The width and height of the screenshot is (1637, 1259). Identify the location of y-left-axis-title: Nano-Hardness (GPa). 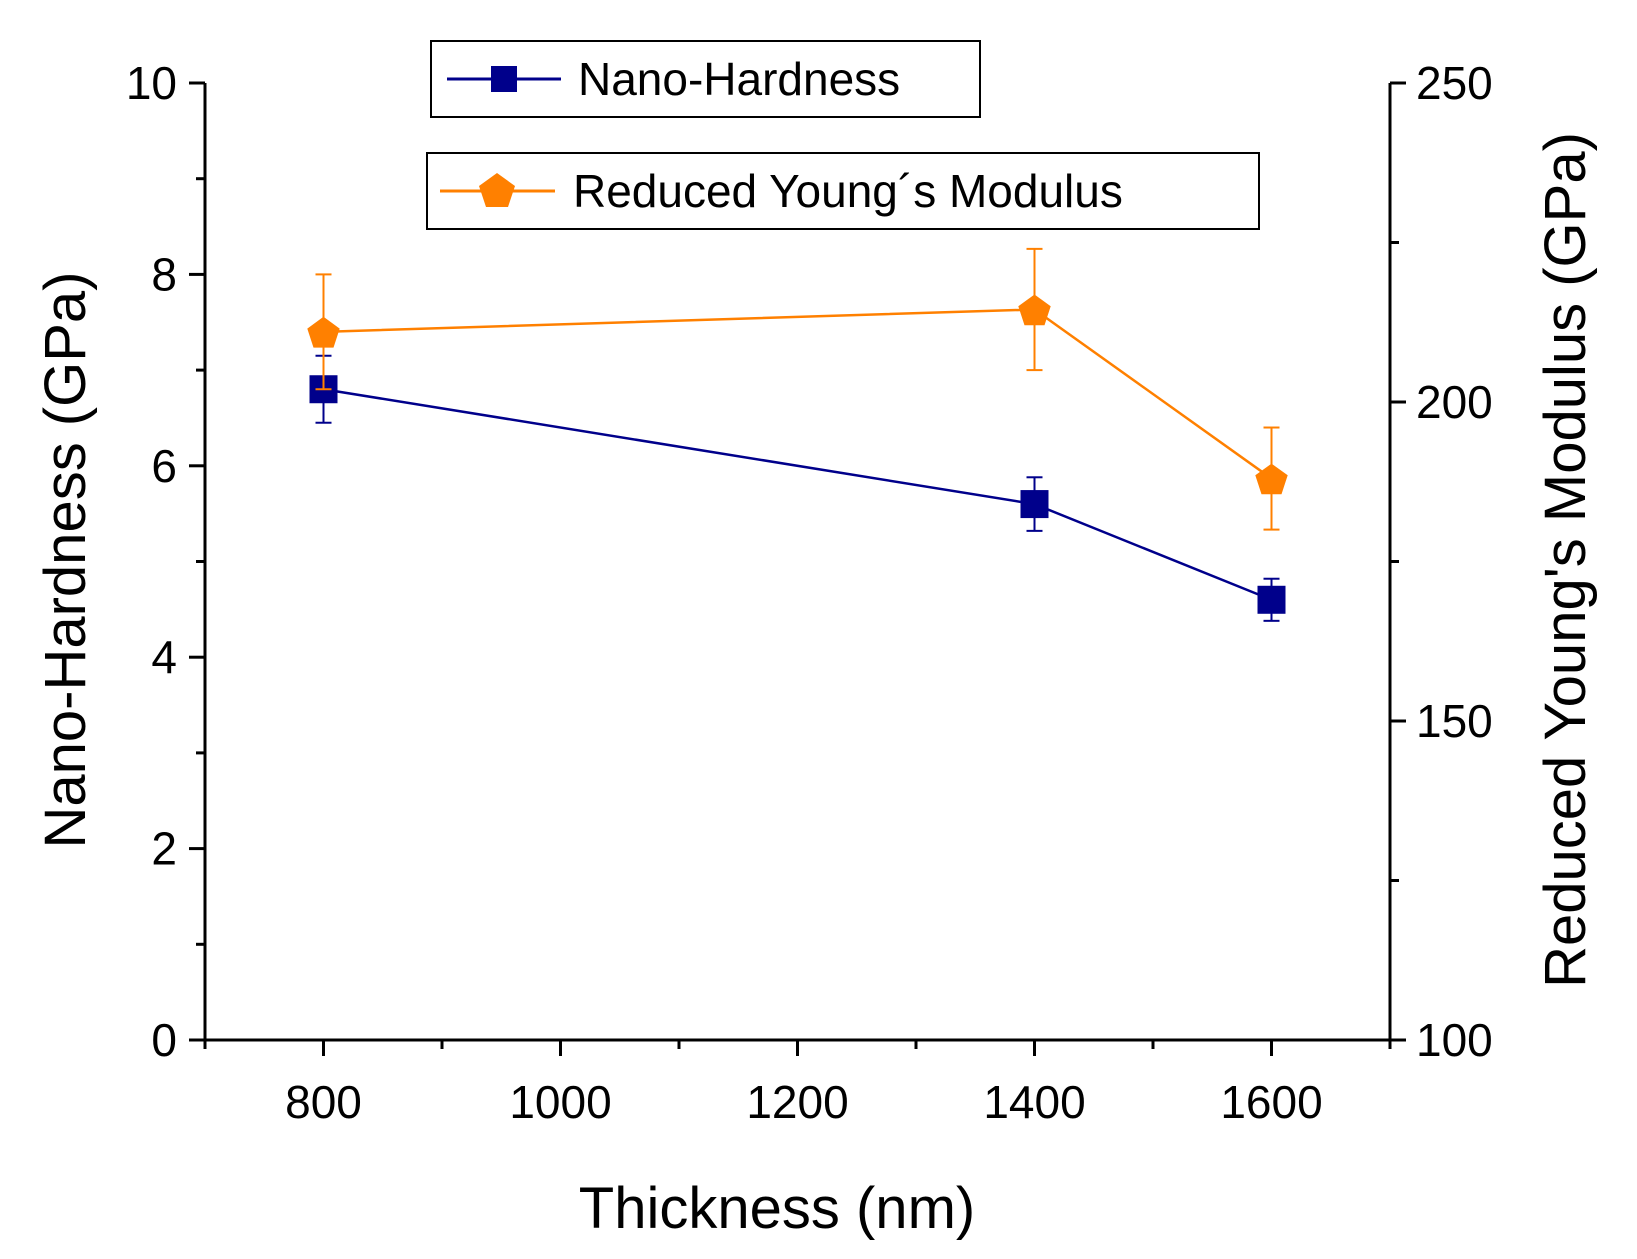
(65, 560).